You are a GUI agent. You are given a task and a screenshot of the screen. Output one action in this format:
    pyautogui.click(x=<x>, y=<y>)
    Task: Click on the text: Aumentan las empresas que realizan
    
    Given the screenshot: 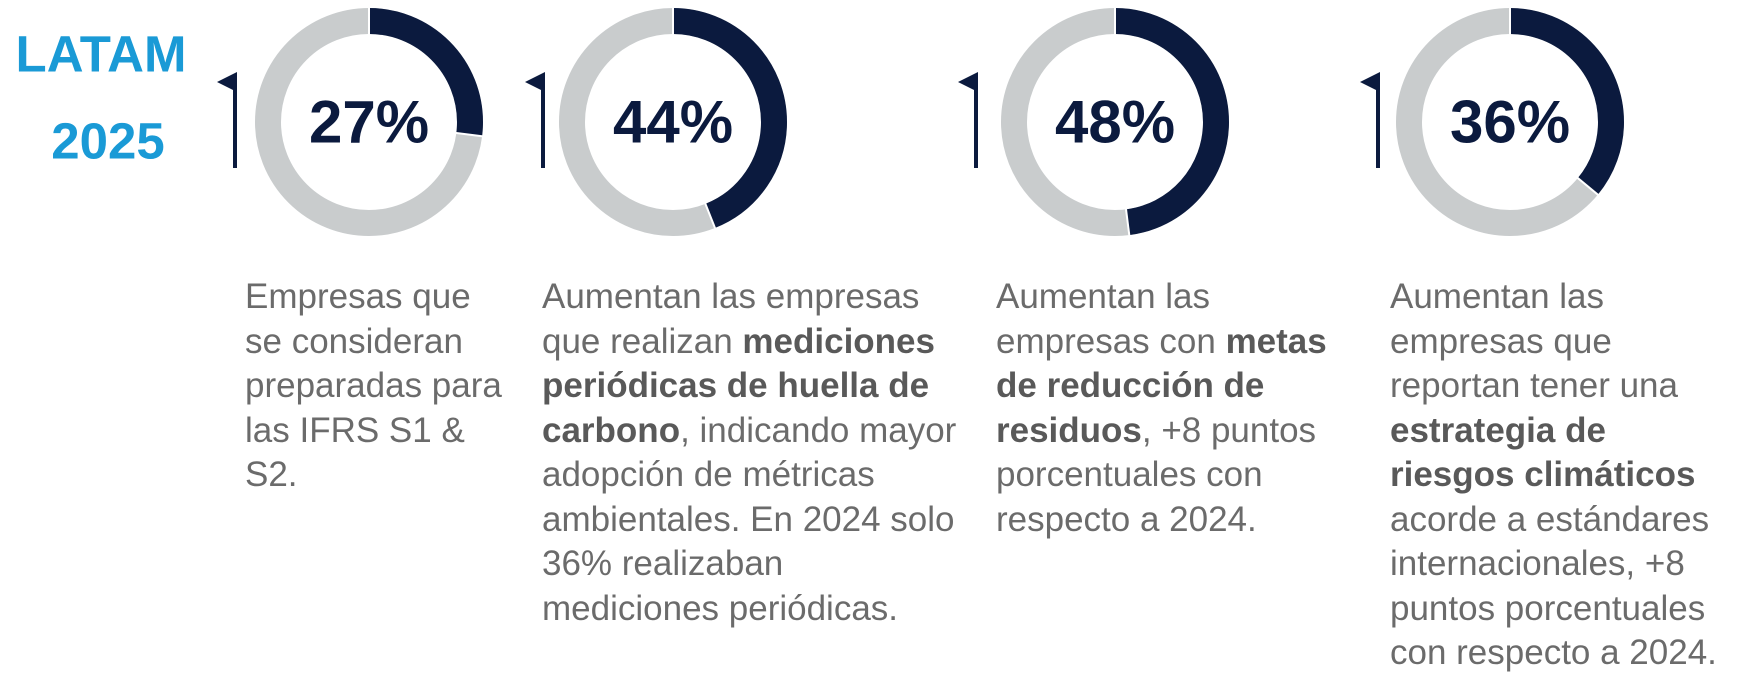 What is the action you would take?
    pyautogui.click(x=731, y=319)
    